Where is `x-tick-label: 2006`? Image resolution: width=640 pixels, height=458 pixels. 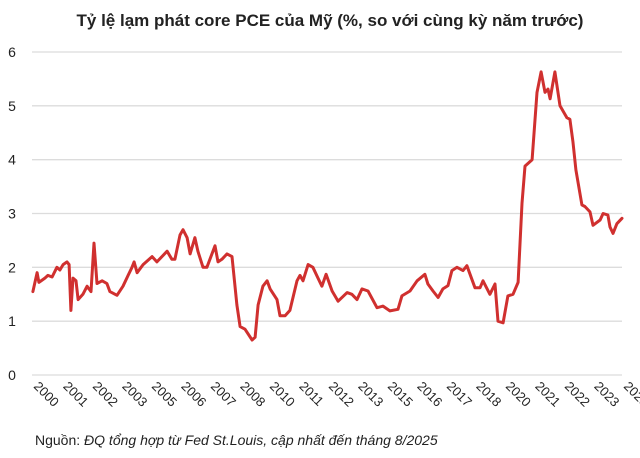 x-tick-label: 2006 is located at coordinates (193, 394).